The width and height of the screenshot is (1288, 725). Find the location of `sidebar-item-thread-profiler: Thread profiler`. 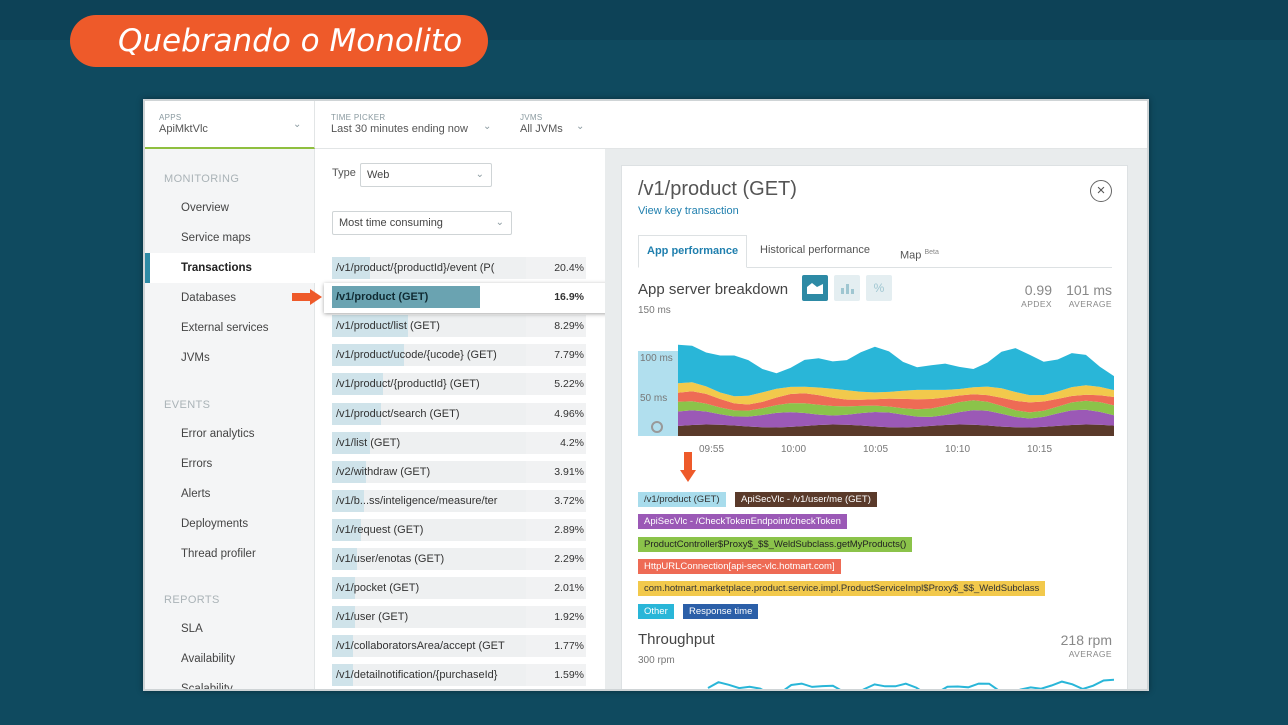

sidebar-item-thread-profiler: Thread profiler is located at coordinates (218, 554).